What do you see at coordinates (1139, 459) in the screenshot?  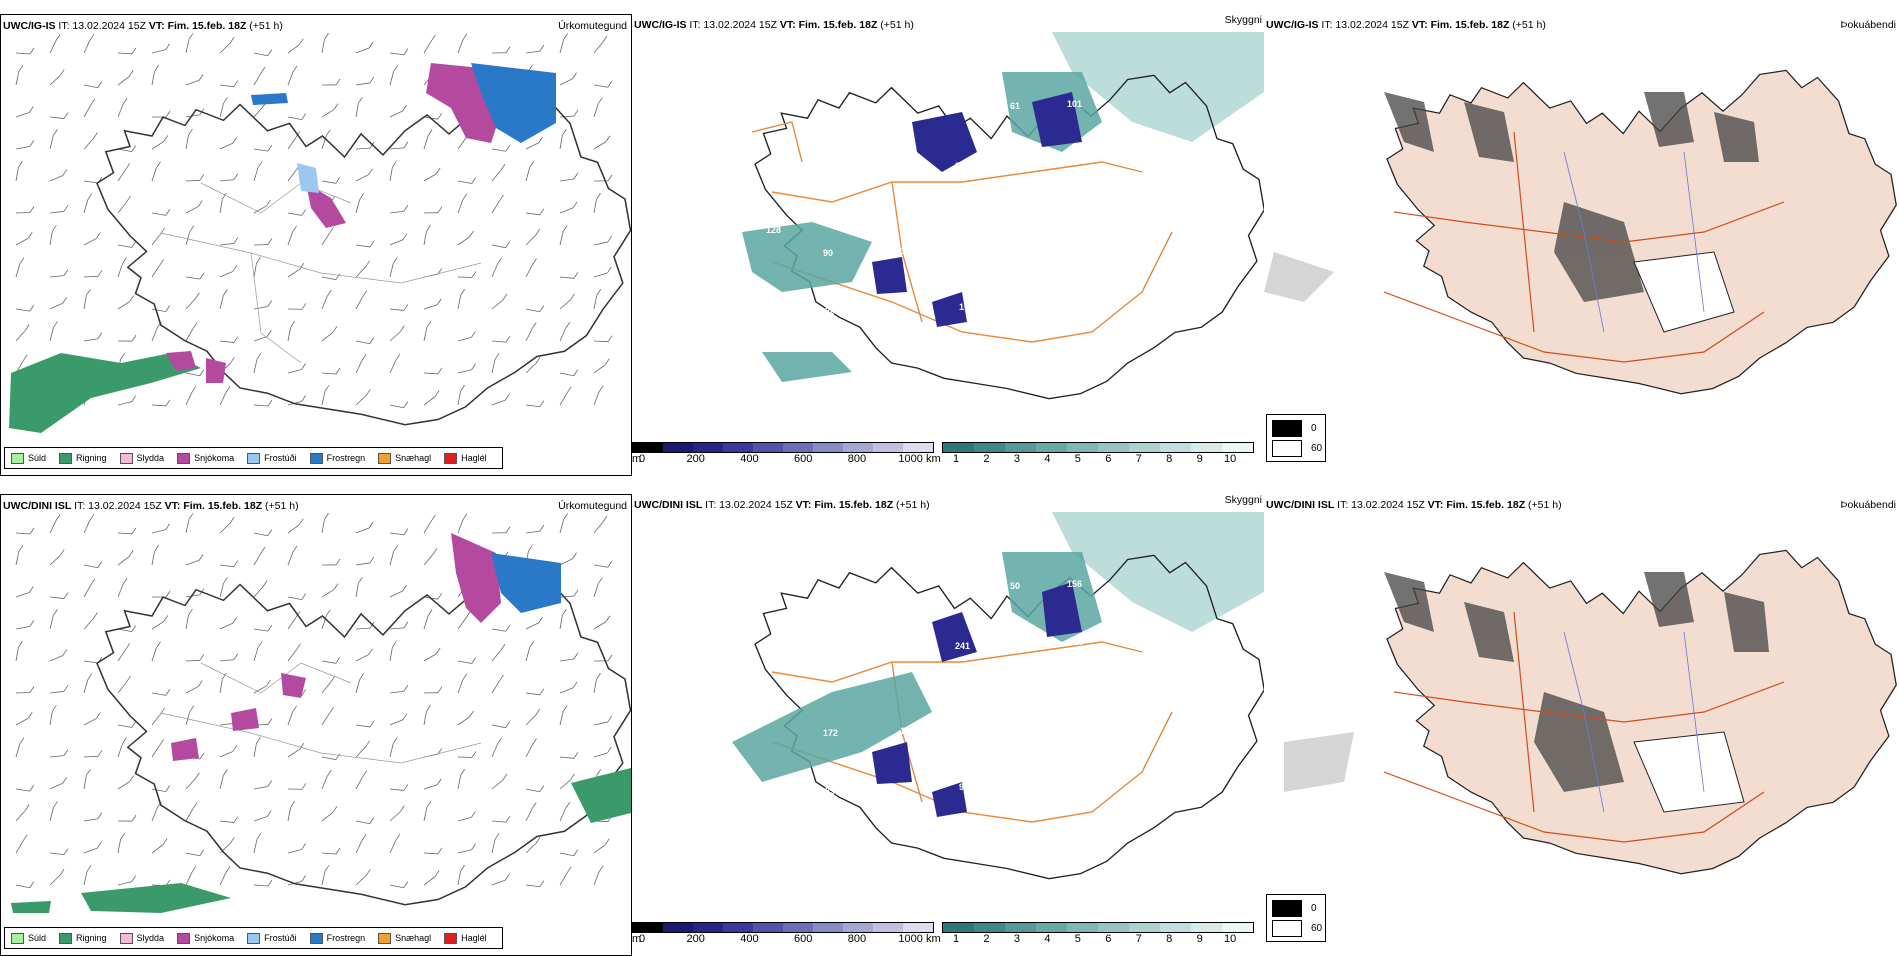 I see `colorbar-tick: 7` at bounding box center [1139, 459].